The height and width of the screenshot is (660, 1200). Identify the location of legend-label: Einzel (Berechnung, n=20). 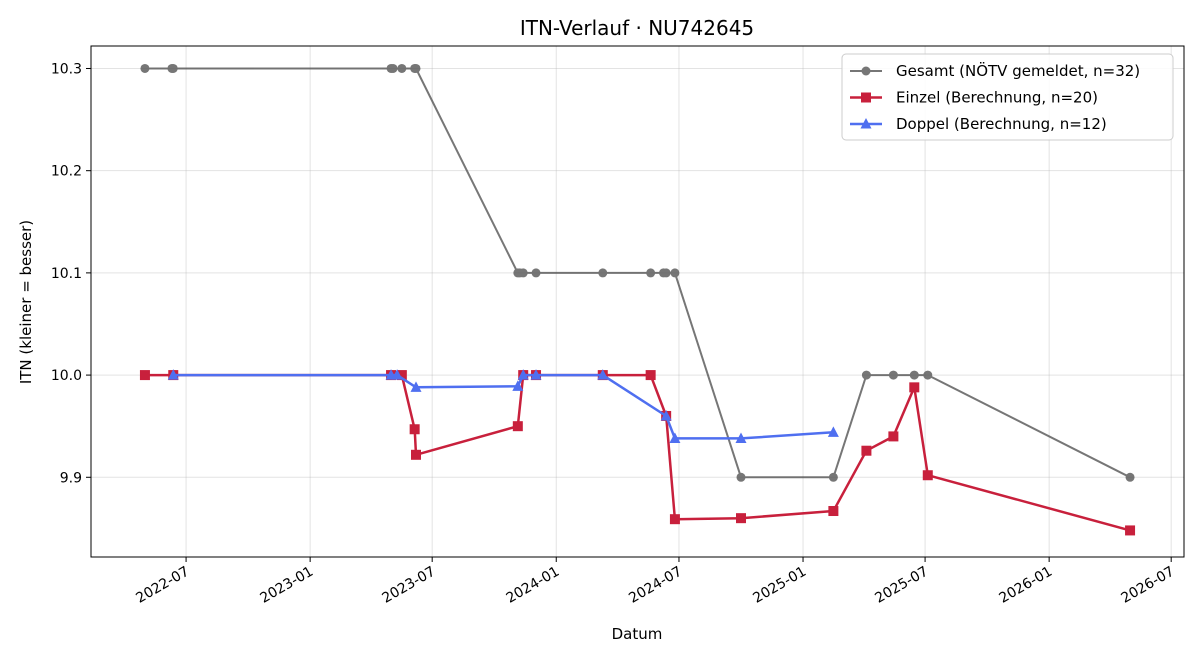
(997, 98).